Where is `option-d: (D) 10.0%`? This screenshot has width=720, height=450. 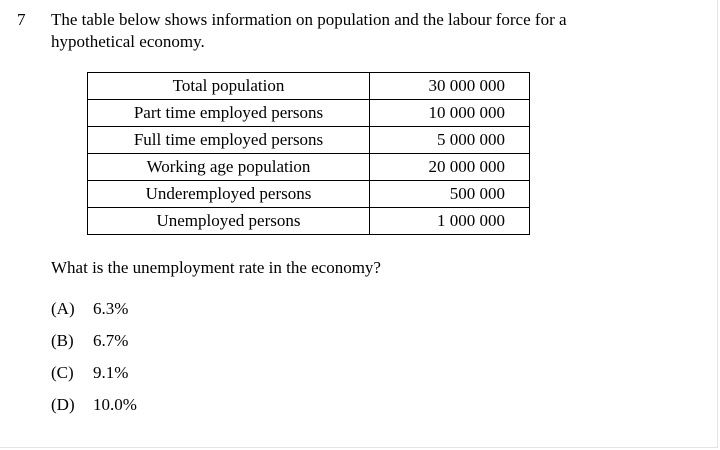
option-d: (D) 10.0% is located at coordinates (94, 405).